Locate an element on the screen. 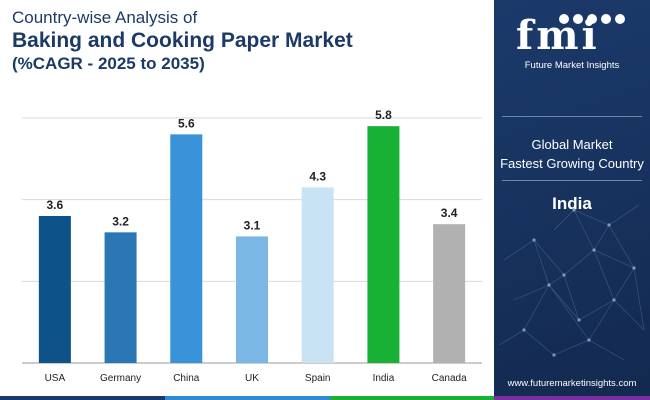 The height and width of the screenshot is (400, 650). data-label-usa: 3.6 is located at coordinates (55, 205).